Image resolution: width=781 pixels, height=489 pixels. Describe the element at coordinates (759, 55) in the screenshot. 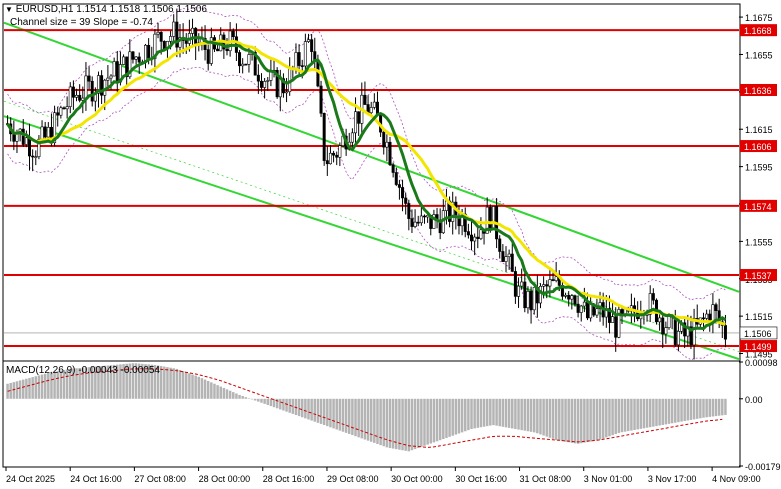

I see `price-tick-label: 1.1655` at that location.